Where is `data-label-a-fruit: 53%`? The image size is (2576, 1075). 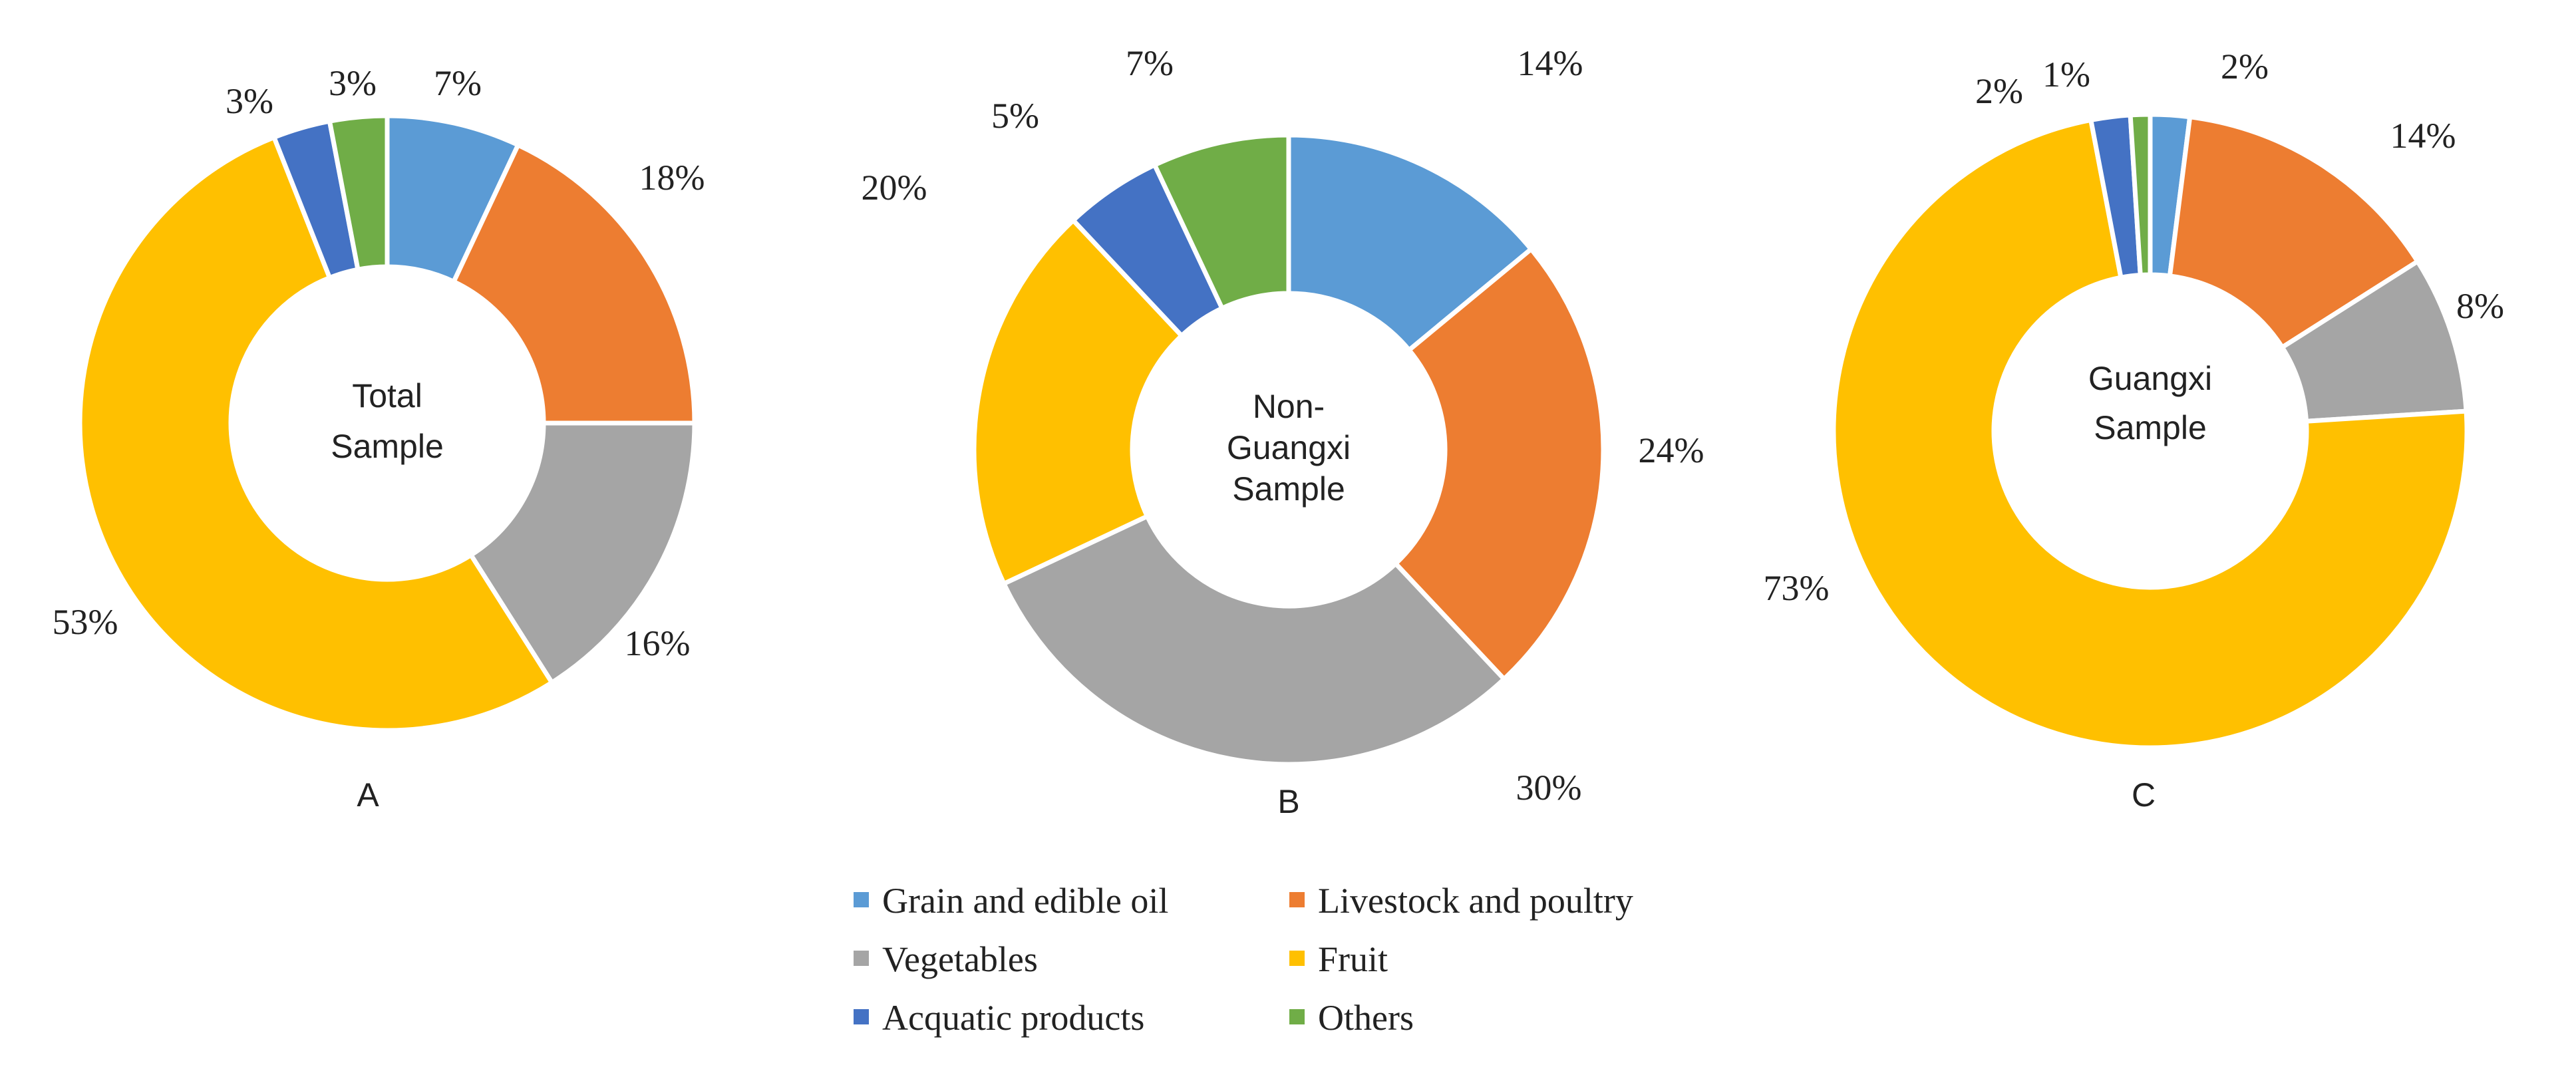
data-label-a-fruit: 53% is located at coordinates (85, 622).